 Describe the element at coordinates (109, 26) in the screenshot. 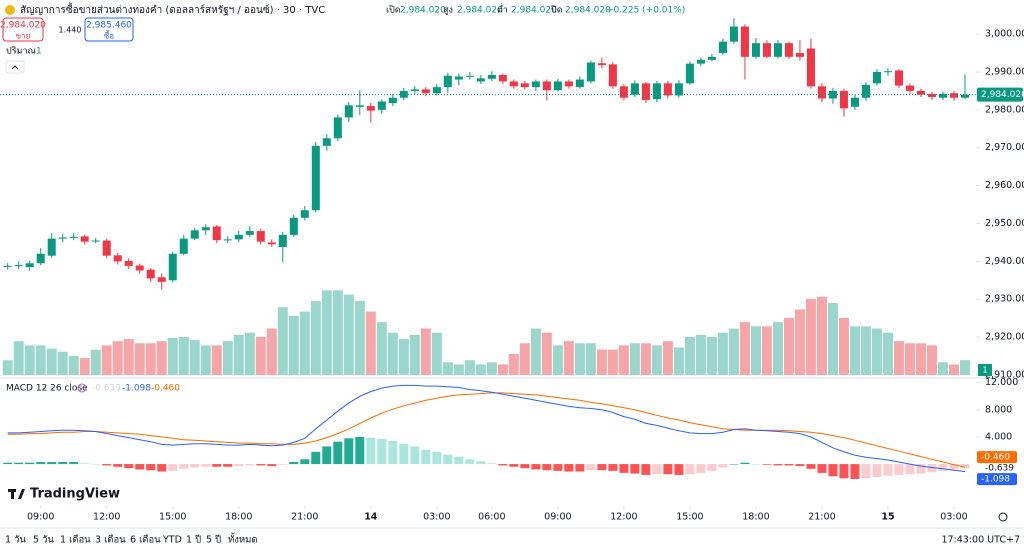

I see `buy-price: 2,985.460` at that location.